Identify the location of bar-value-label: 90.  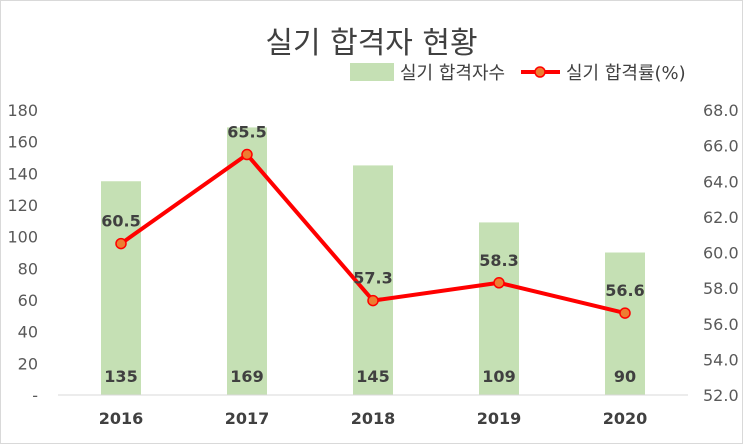
(625, 376).